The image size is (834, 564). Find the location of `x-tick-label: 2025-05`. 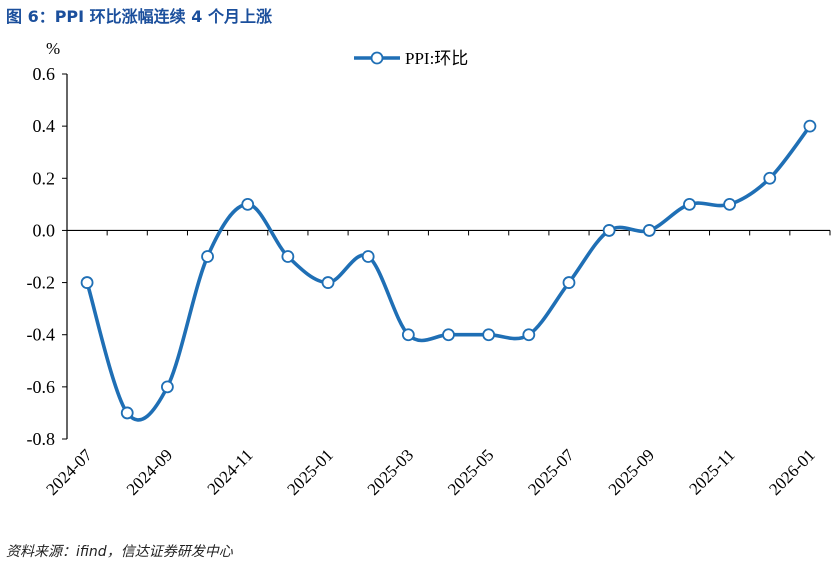

x-tick-label: 2025-05 is located at coordinates (471, 472).